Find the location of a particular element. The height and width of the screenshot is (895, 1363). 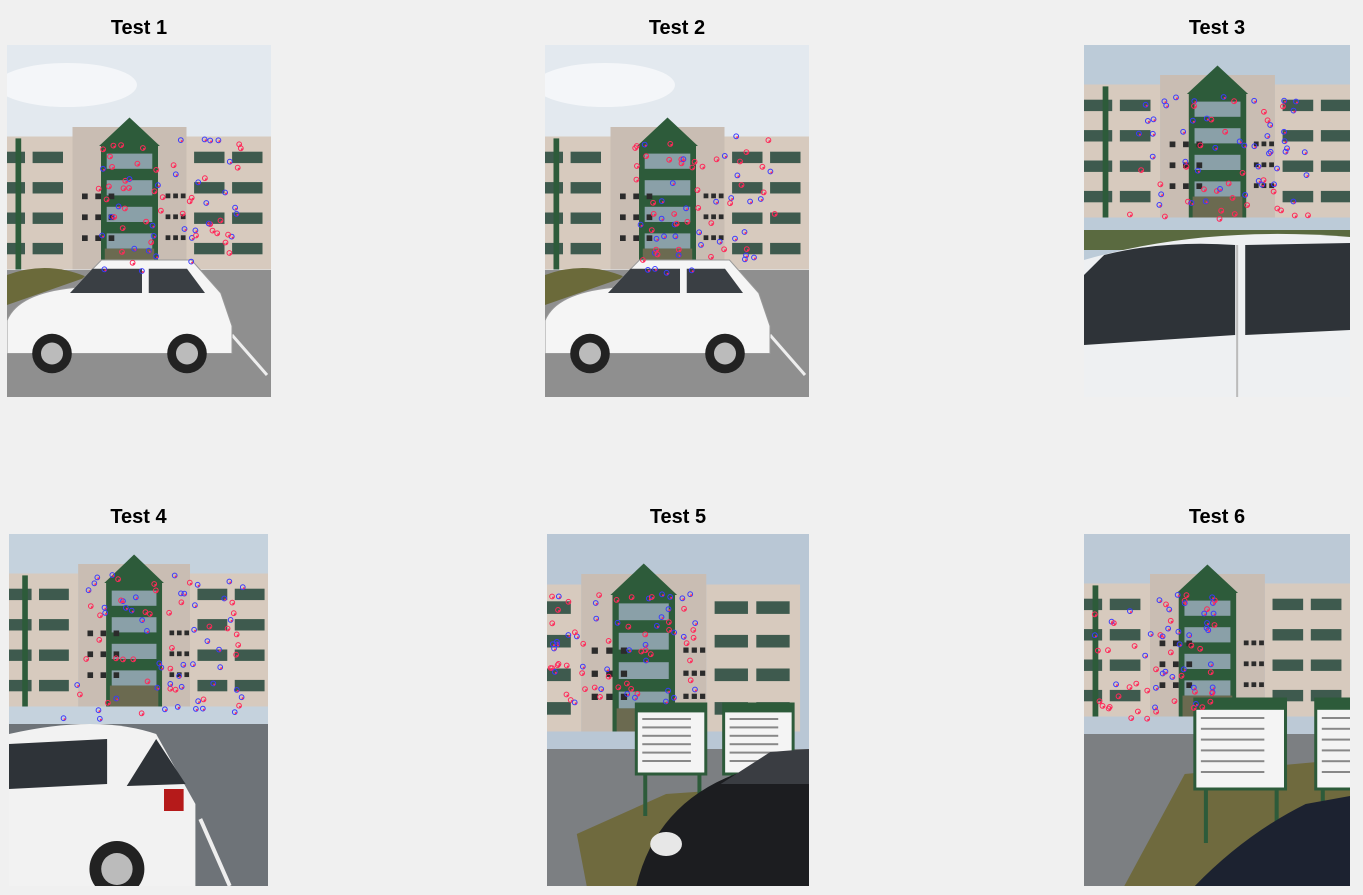

subplot-title: Test 2 is located at coordinates (677, 28).